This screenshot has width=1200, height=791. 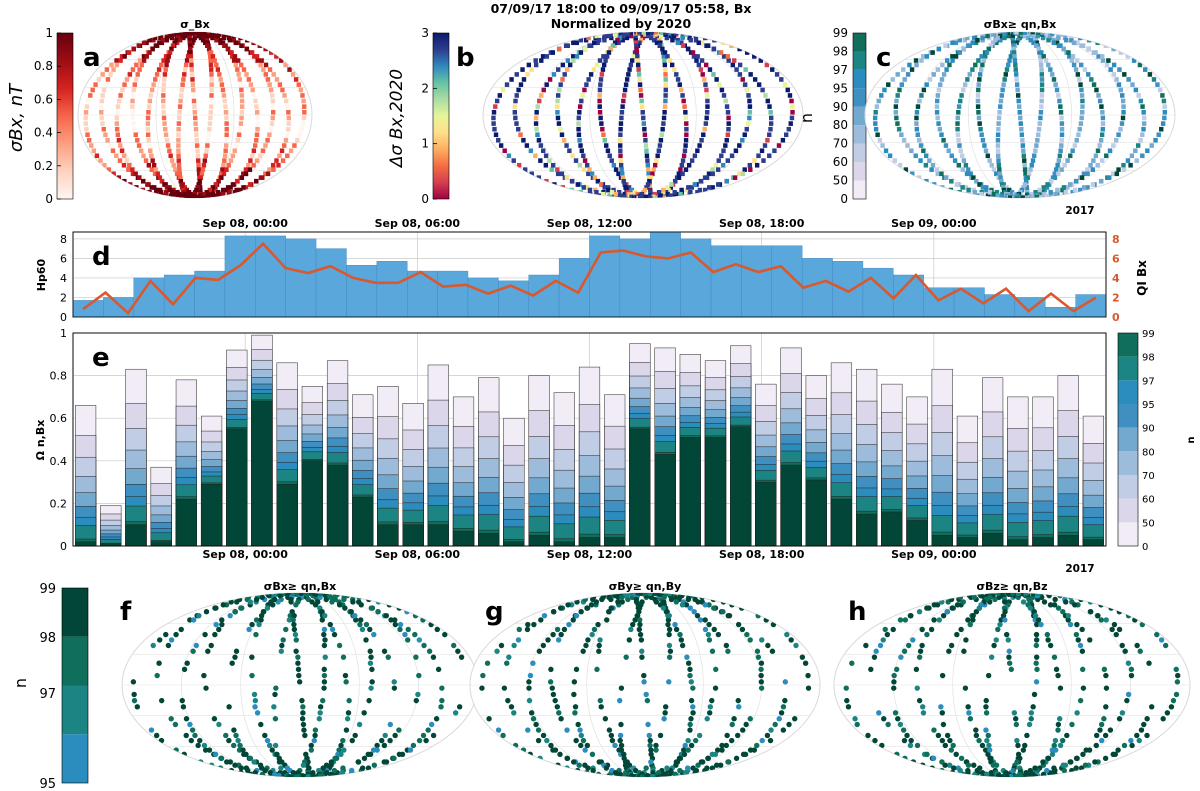 I want to click on colorbar-segment, so click(x=859, y=79).